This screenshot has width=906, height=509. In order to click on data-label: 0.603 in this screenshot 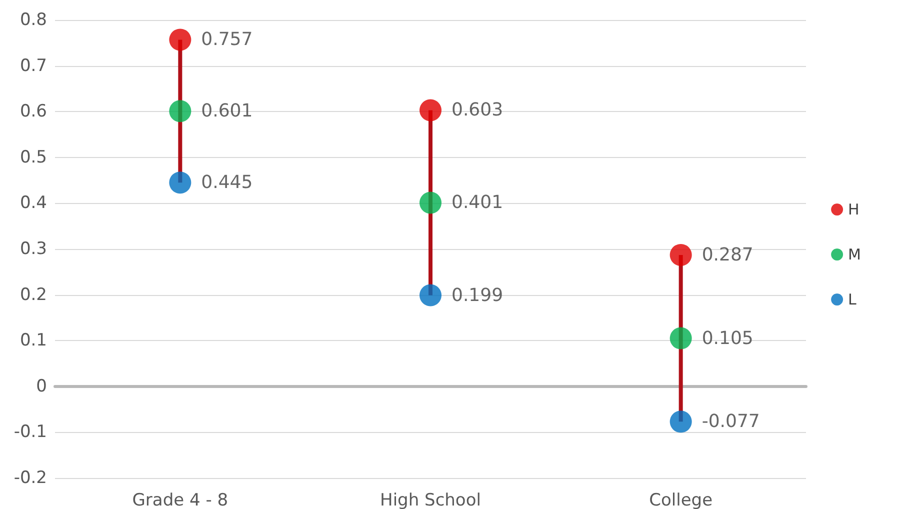, I will do `click(478, 110)`.